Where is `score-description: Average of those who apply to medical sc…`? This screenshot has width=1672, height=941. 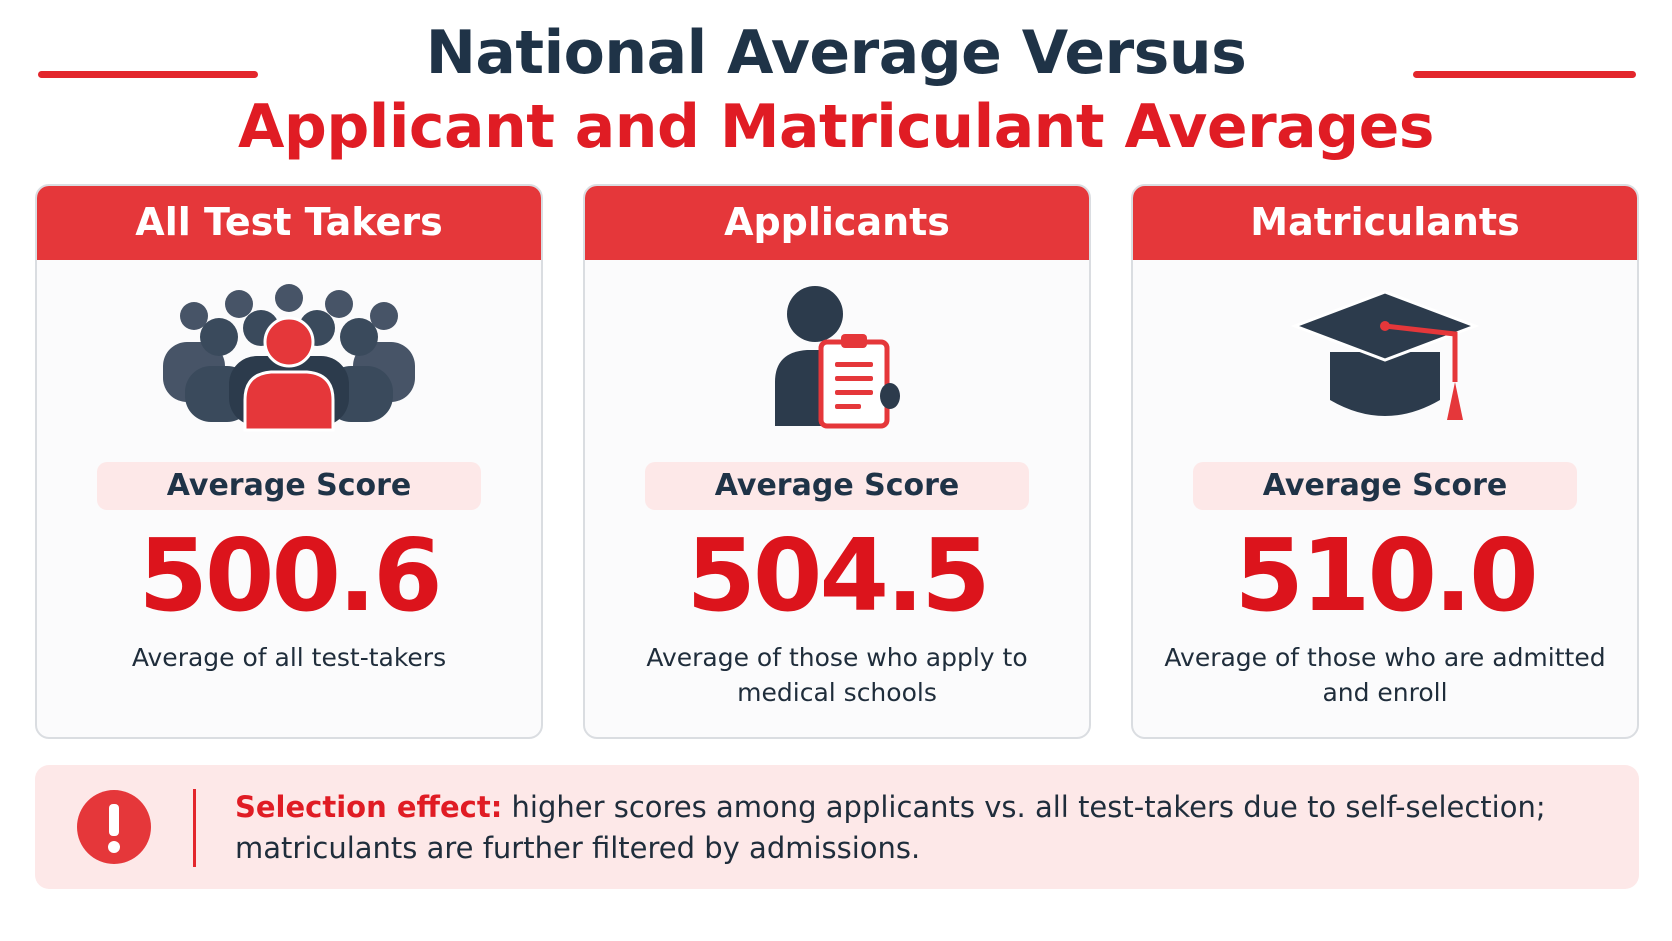 score-description: Average of those who apply to medical sc… is located at coordinates (837, 675).